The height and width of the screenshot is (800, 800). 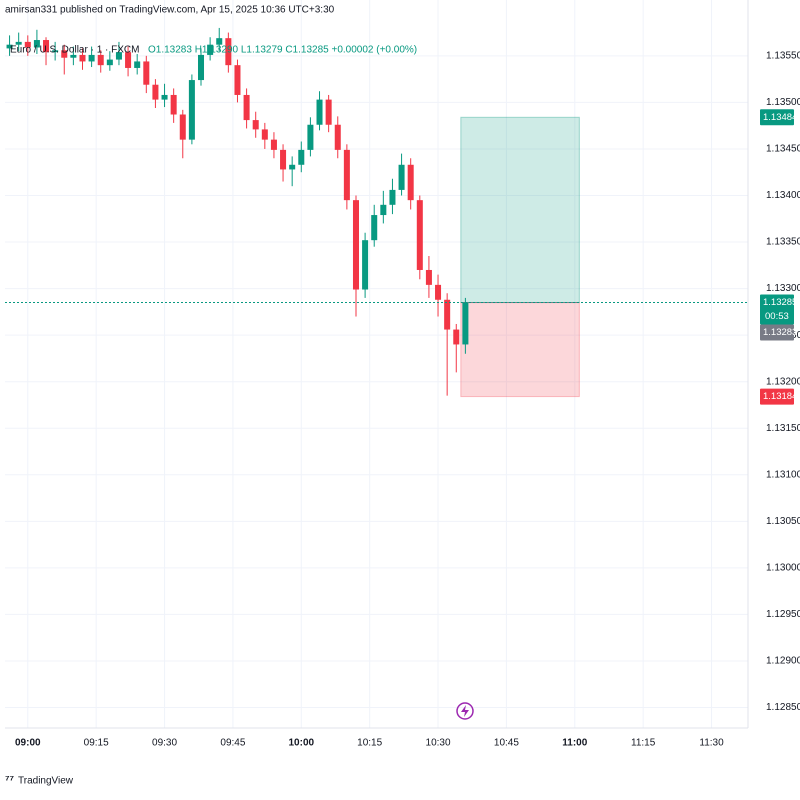 What do you see at coordinates (780, 396) in the screenshot?
I see `price-label: 1.13184` at bounding box center [780, 396].